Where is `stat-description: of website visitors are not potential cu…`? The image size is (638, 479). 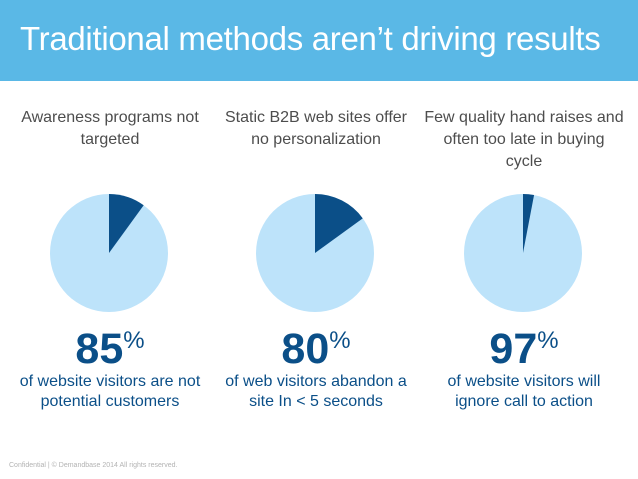 stat-description: of website visitors are not potential cu… is located at coordinates (110, 391).